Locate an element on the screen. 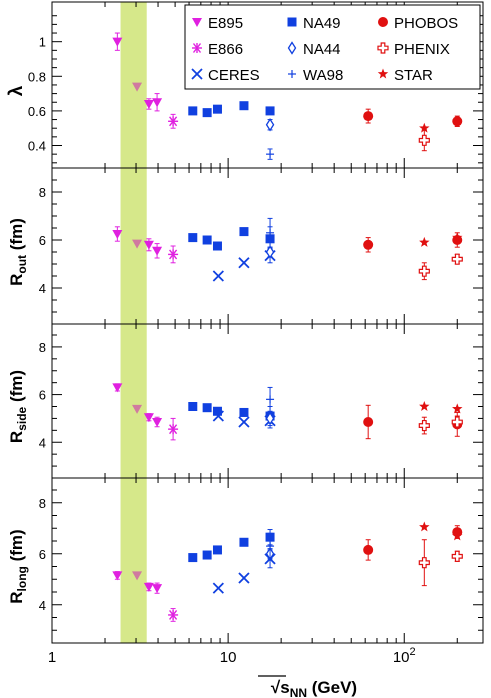 This screenshot has height=698, width=491. x-tick-label: 102 is located at coordinates (404, 656).